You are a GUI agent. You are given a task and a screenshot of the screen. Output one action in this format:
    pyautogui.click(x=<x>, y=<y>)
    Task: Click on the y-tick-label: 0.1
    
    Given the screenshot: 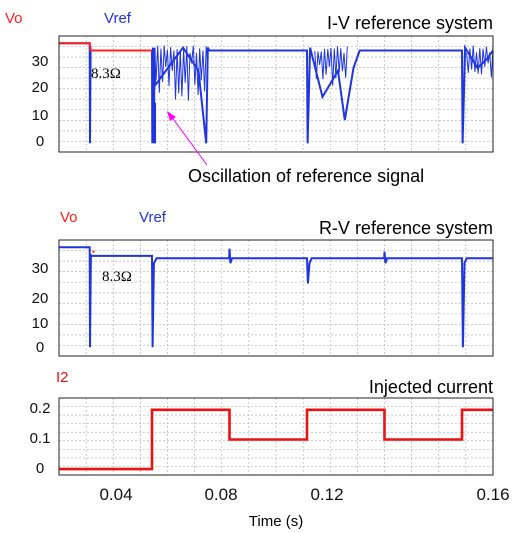 What is the action you would take?
    pyautogui.click(x=40, y=438)
    